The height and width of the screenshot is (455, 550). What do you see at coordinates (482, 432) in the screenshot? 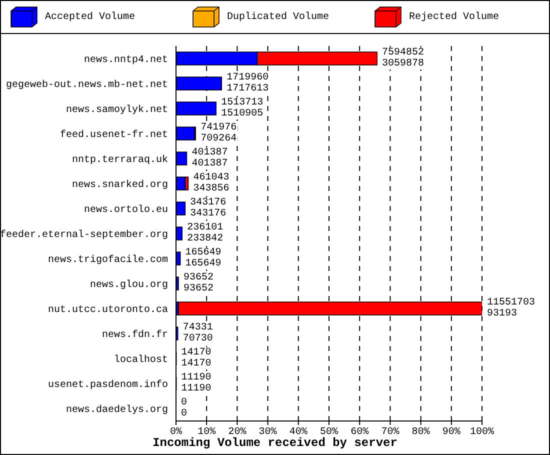
I see `x-tick-label: 100%` at bounding box center [482, 432].